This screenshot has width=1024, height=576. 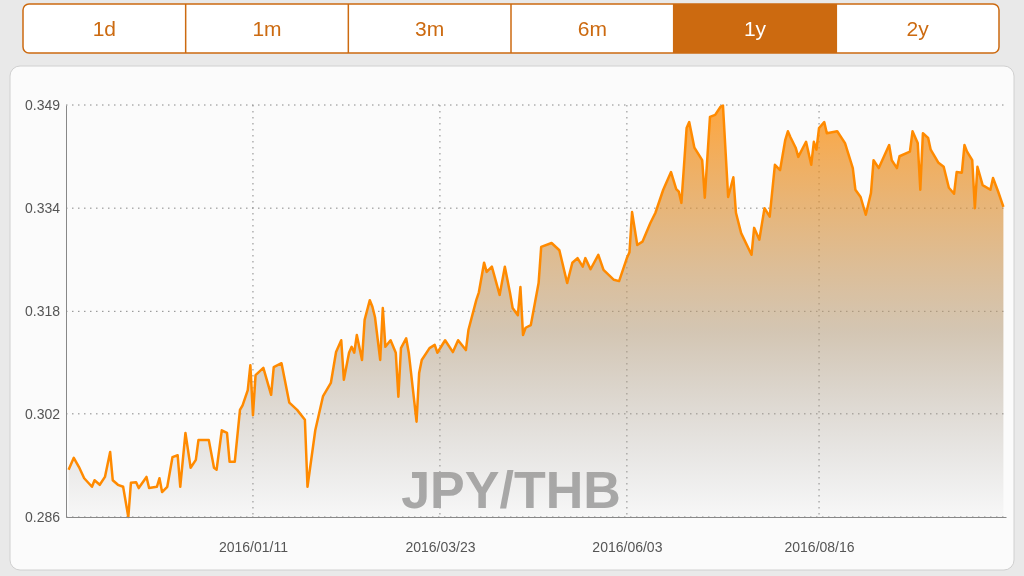 I want to click on text: 1y, so click(x=755, y=28).